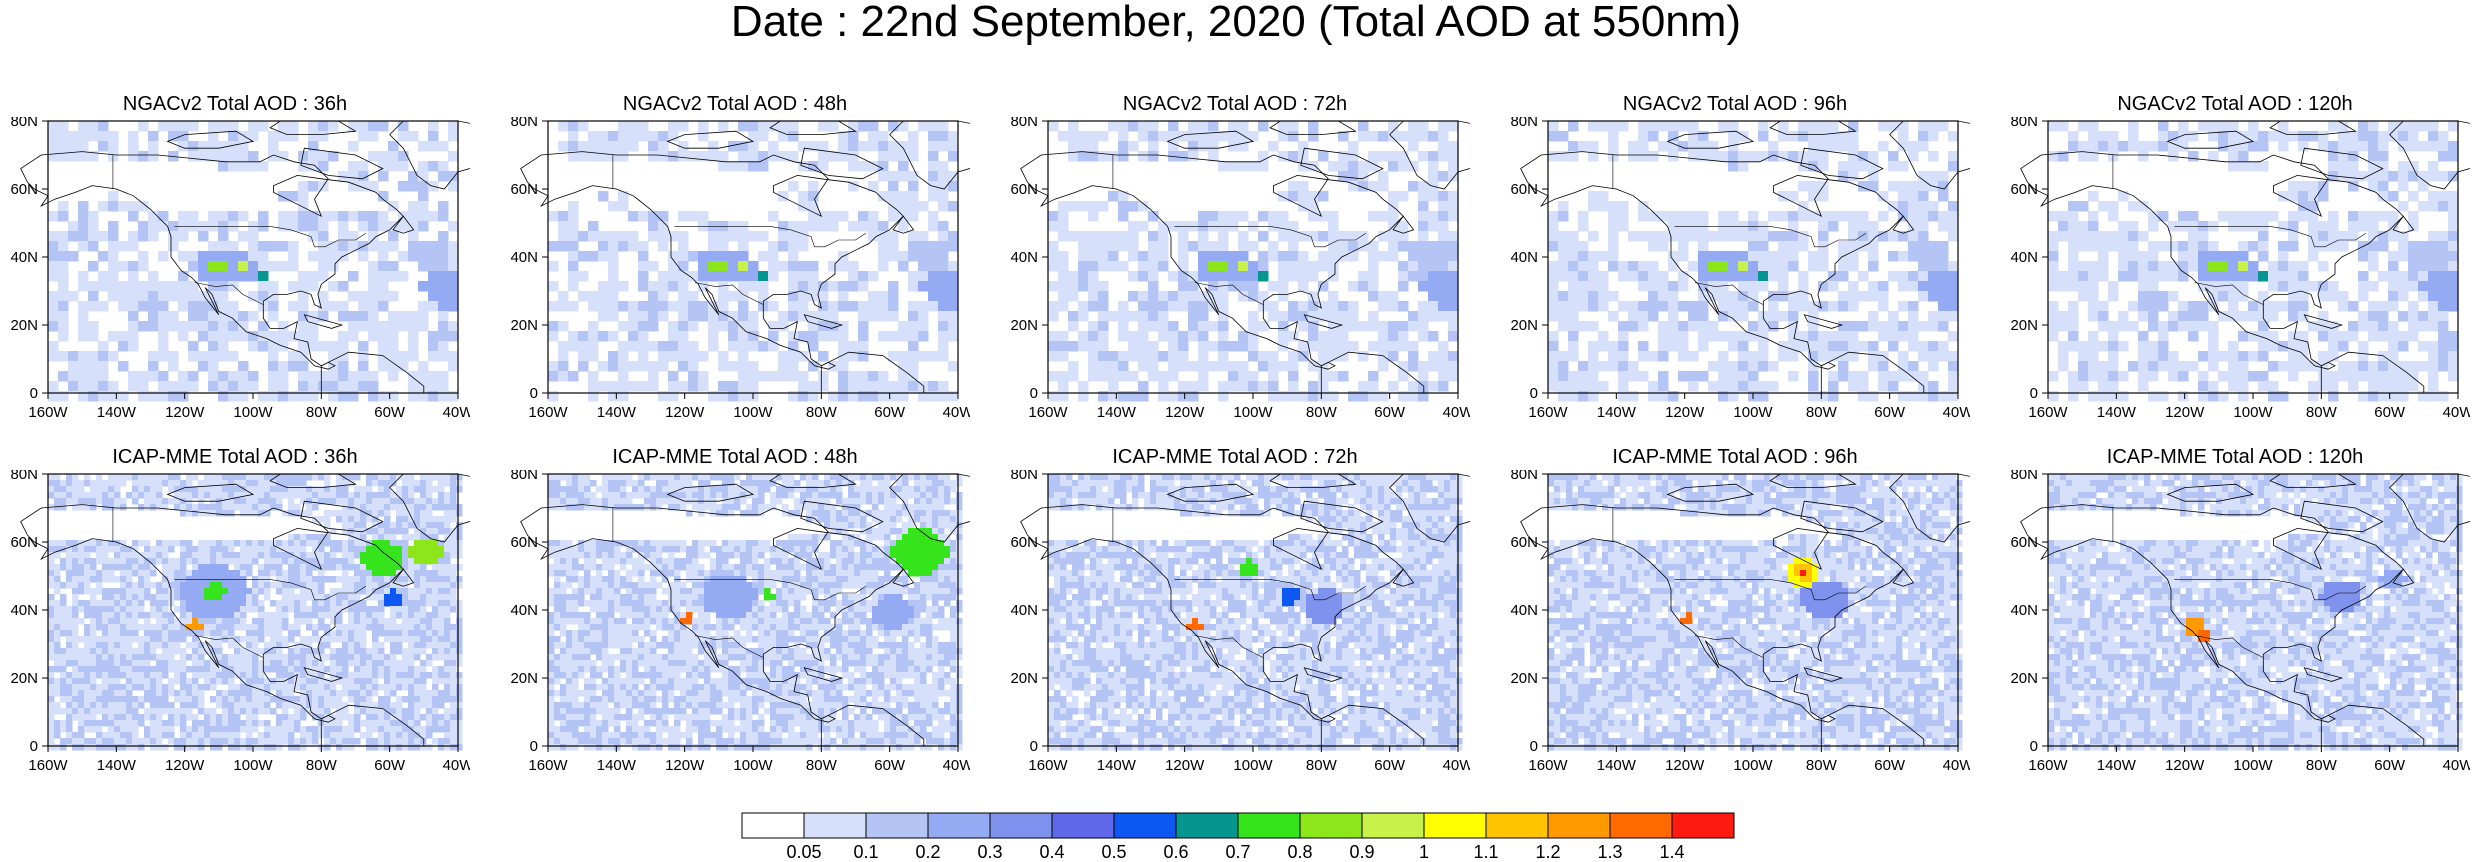 This screenshot has width=2472, height=862. Describe the element at coordinates (1424, 852) in the screenshot. I see `colorbar-label: 1` at that location.